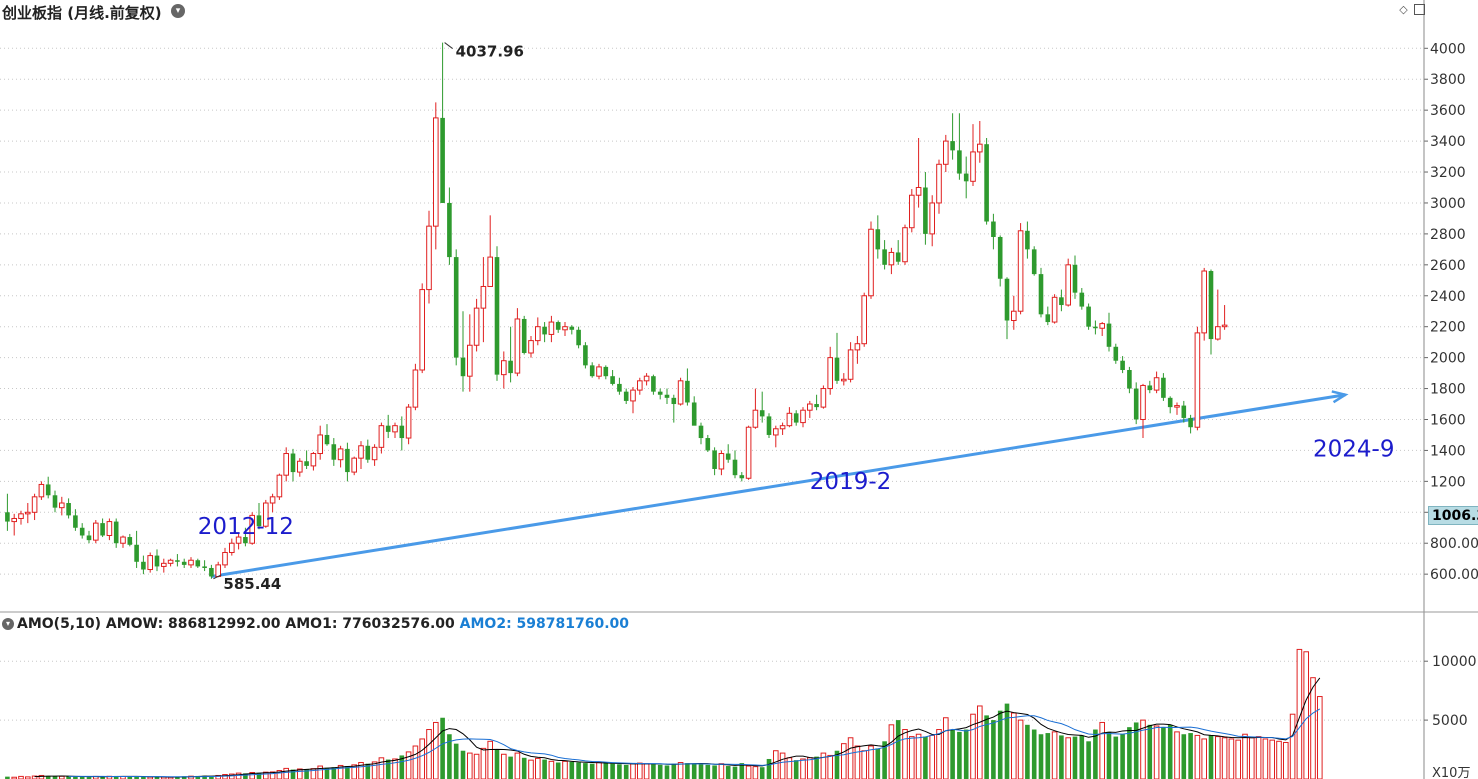  What do you see at coordinates (1450, 721) in the screenshot?
I see `volume-tick-label: 5000` at bounding box center [1450, 721].